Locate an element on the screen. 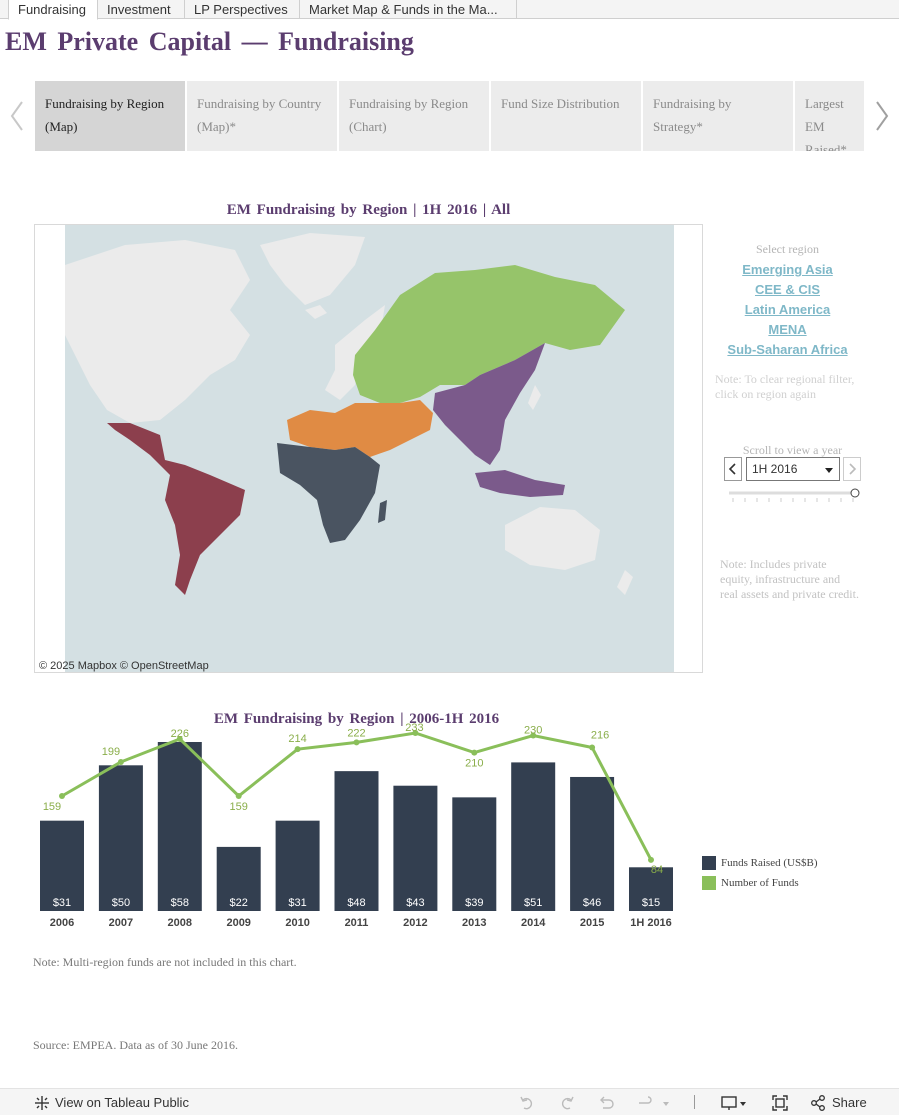 Image resolution: width=899 pixels, height=1115 pixels. refresh-dropdown-icon is located at coordinates (666, 1103).